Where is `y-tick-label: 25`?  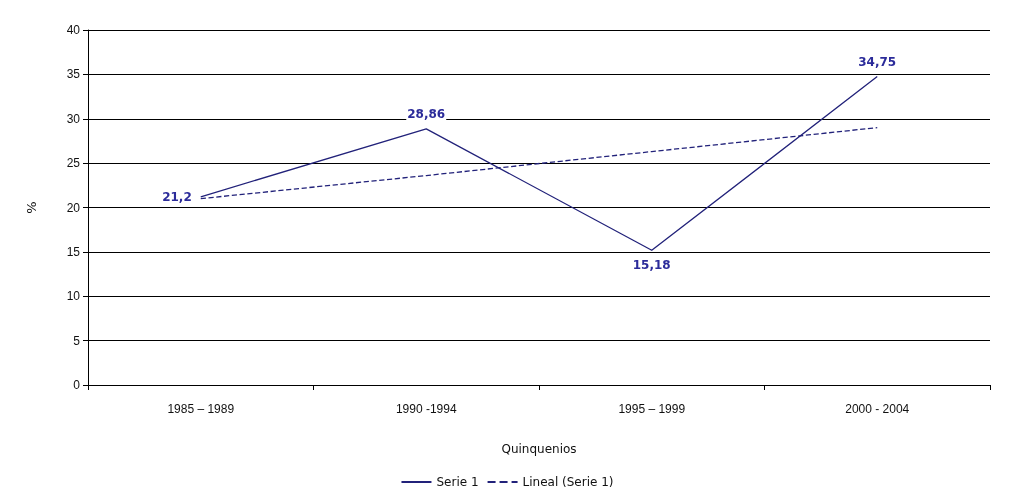
y-tick-label: 25 is located at coordinates (73, 163).